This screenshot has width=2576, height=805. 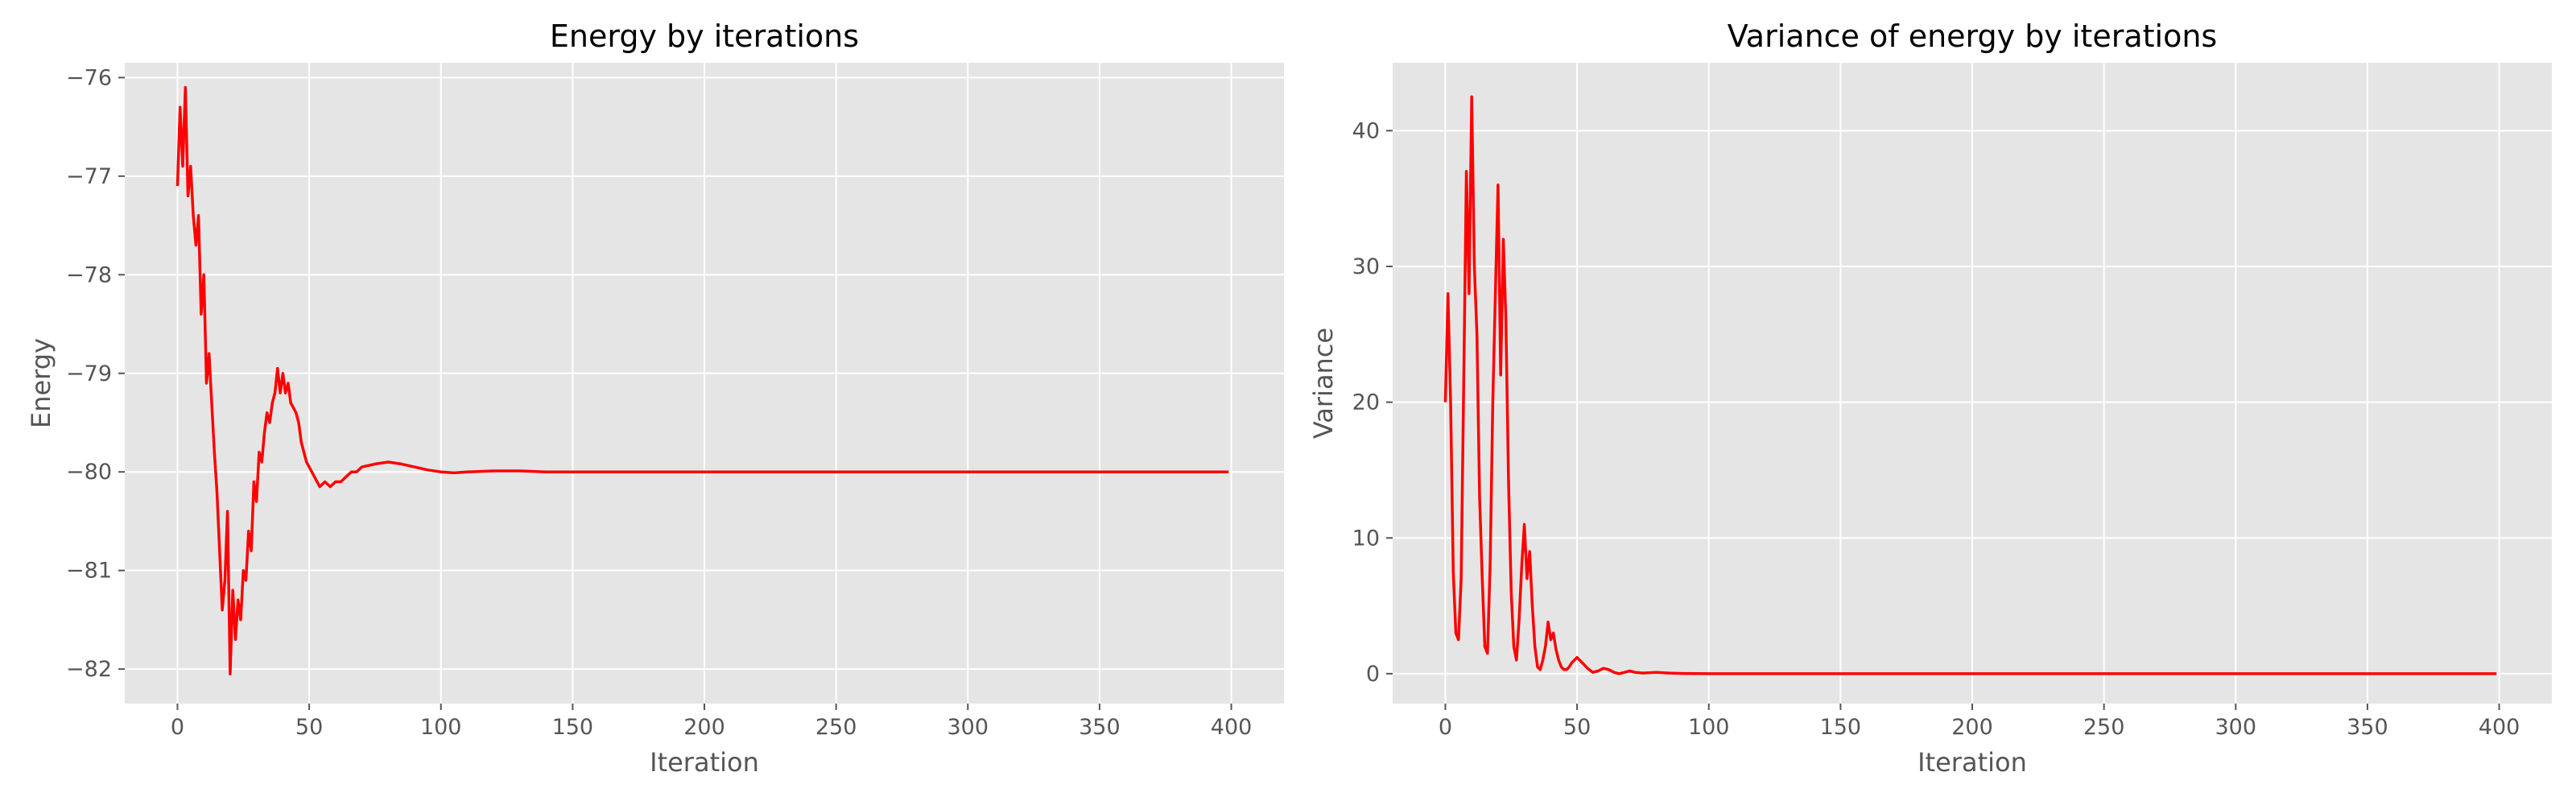 I want to click on energy-y-tick-label: −80, so click(x=89, y=472).